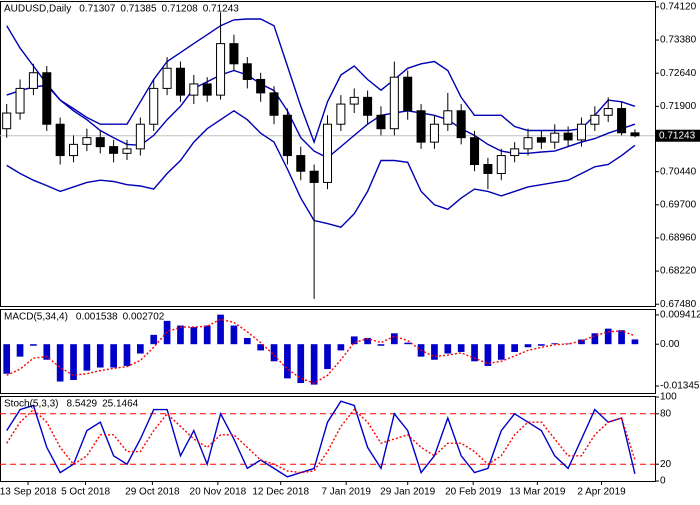 The image size is (700, 505). What do you see at coordinates (678, 238) in the screenshot?
I see `y-tick-label: 0.68960` at bounding box center [678, 238].